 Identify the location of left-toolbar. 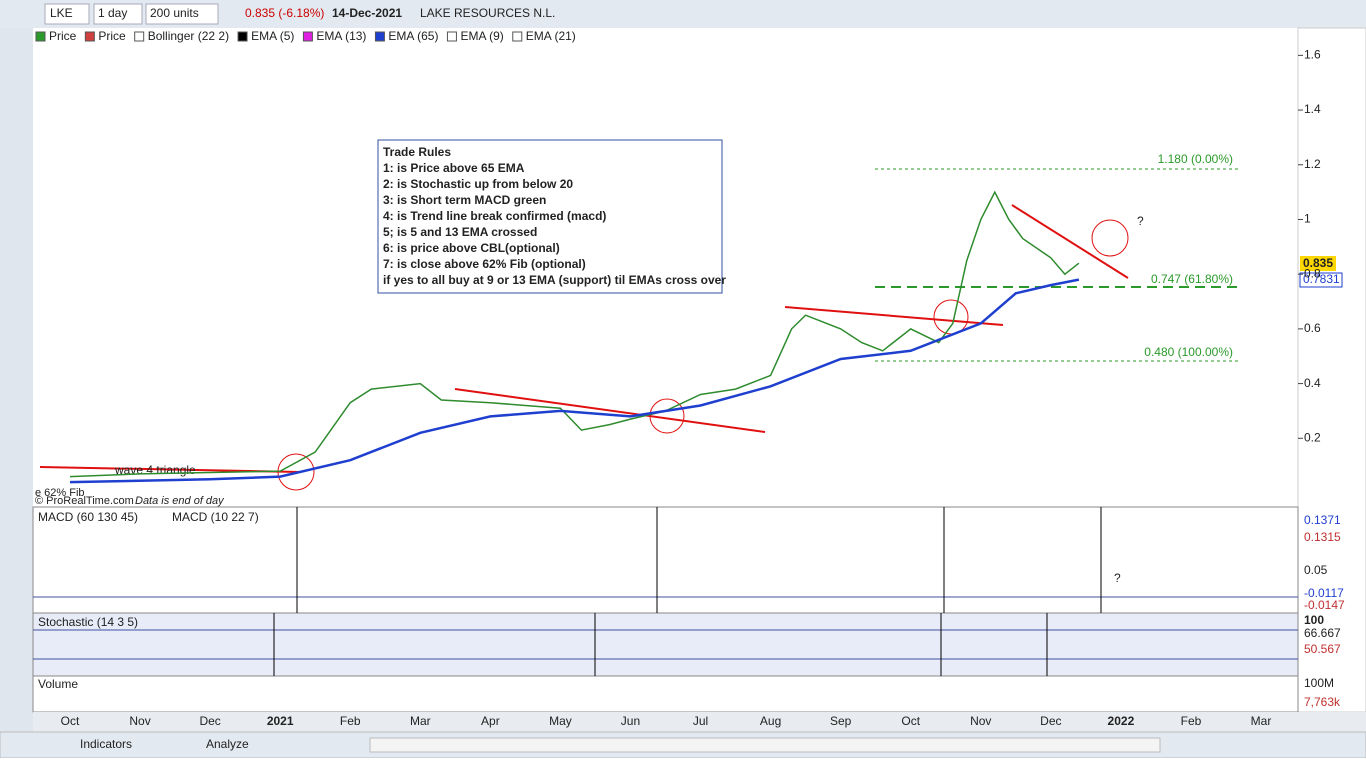
(16, 380).